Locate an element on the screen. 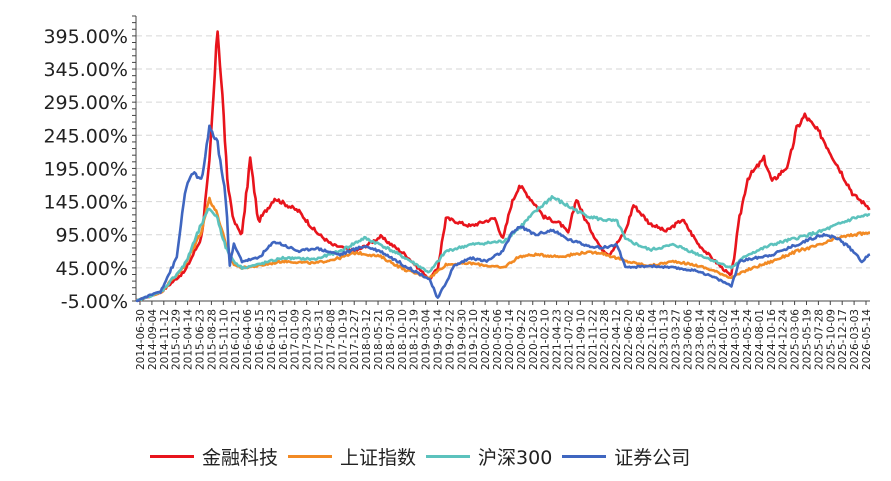 This screenshot has width=891, height=481. x-tick-label: 2017-01-09 is located at coordinates (296, 339).